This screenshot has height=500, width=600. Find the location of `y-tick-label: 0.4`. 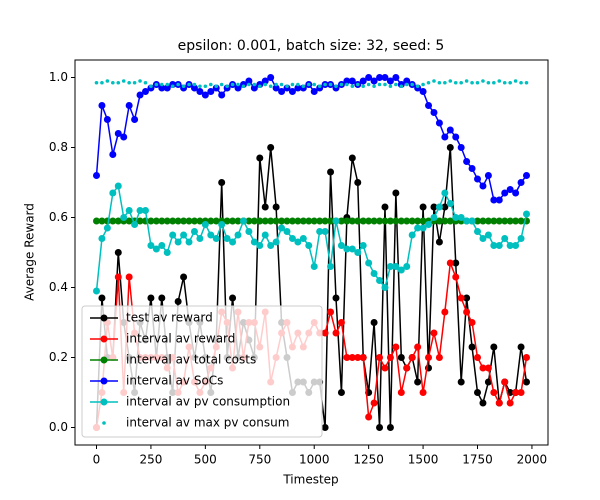

y-tick-label: 0.4 is located at coordinates (58, 287).